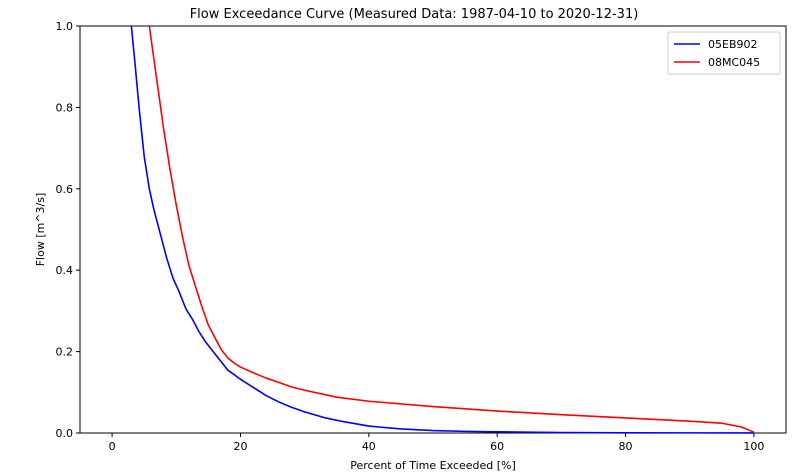 The image size is (805, 476). What do you see at coordinates (68, 230) in the screenshot?
I see `y-axis-ticks: 0.0 0.2 0.4 0.6 0.8 1.0` at bounding box center [68, 230].